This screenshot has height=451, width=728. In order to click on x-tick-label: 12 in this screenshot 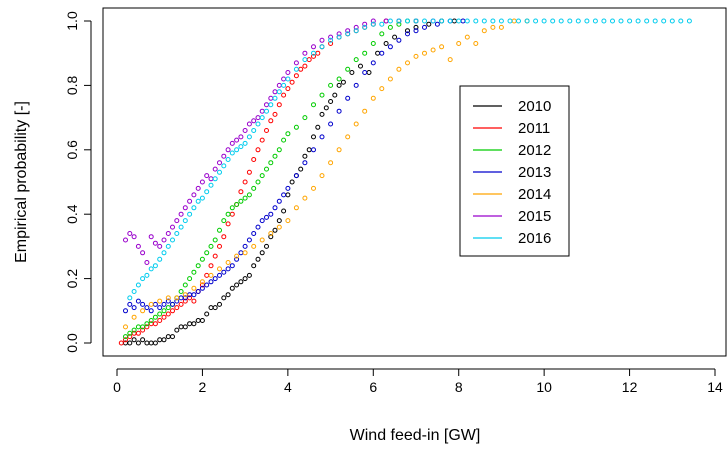, I will do `click(630, 387)`.